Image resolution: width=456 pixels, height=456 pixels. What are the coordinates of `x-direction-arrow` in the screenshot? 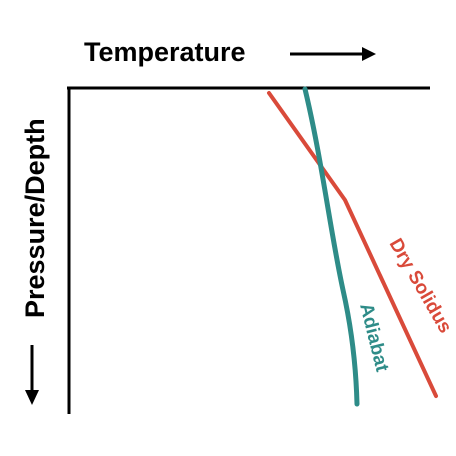 It's located at (333, 54).